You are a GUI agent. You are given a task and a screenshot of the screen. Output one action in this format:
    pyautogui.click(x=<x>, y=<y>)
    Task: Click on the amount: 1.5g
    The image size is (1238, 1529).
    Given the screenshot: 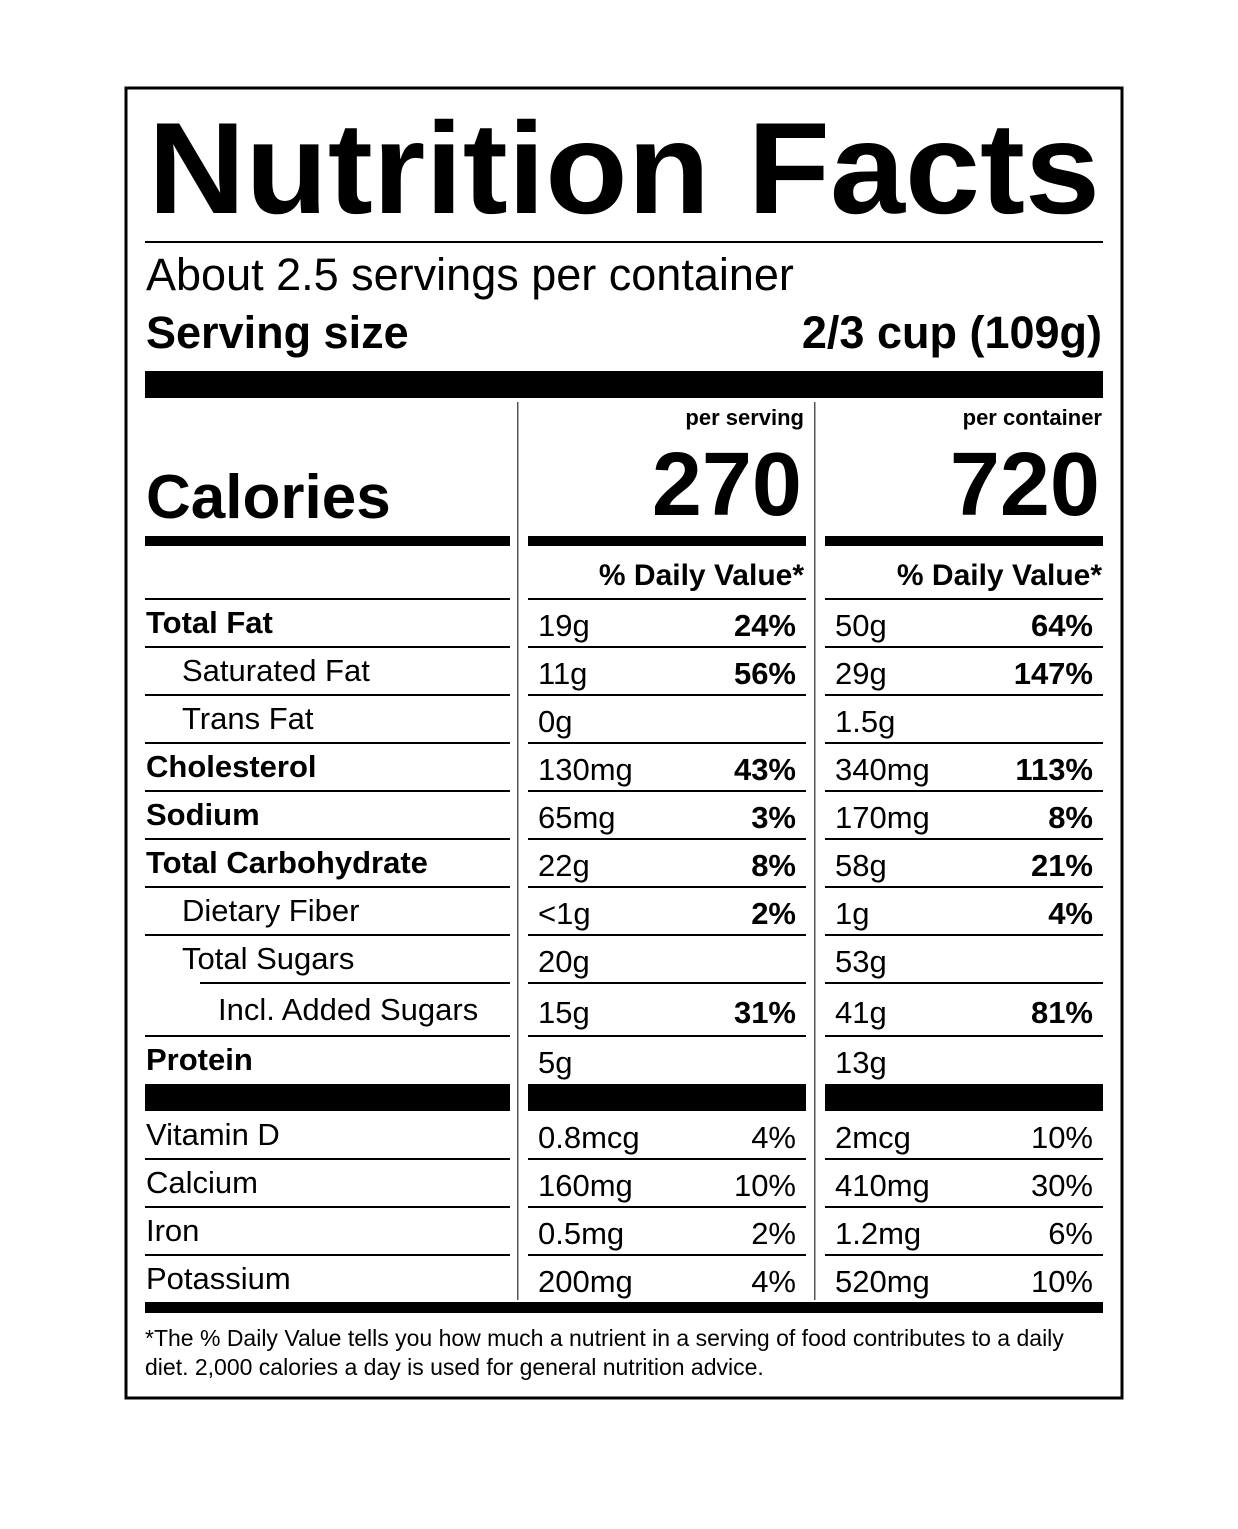 What is the action you would take?
    pyautogui.click(x=865, y=721)
    